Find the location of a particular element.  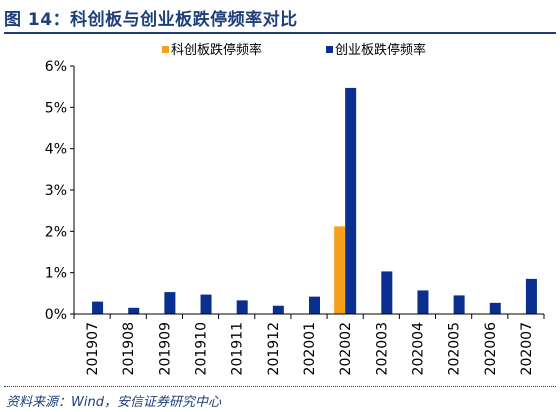

y-axis: 0% 1% 2% 3% 4% 5% 6% is located at coordinates (60, 191).